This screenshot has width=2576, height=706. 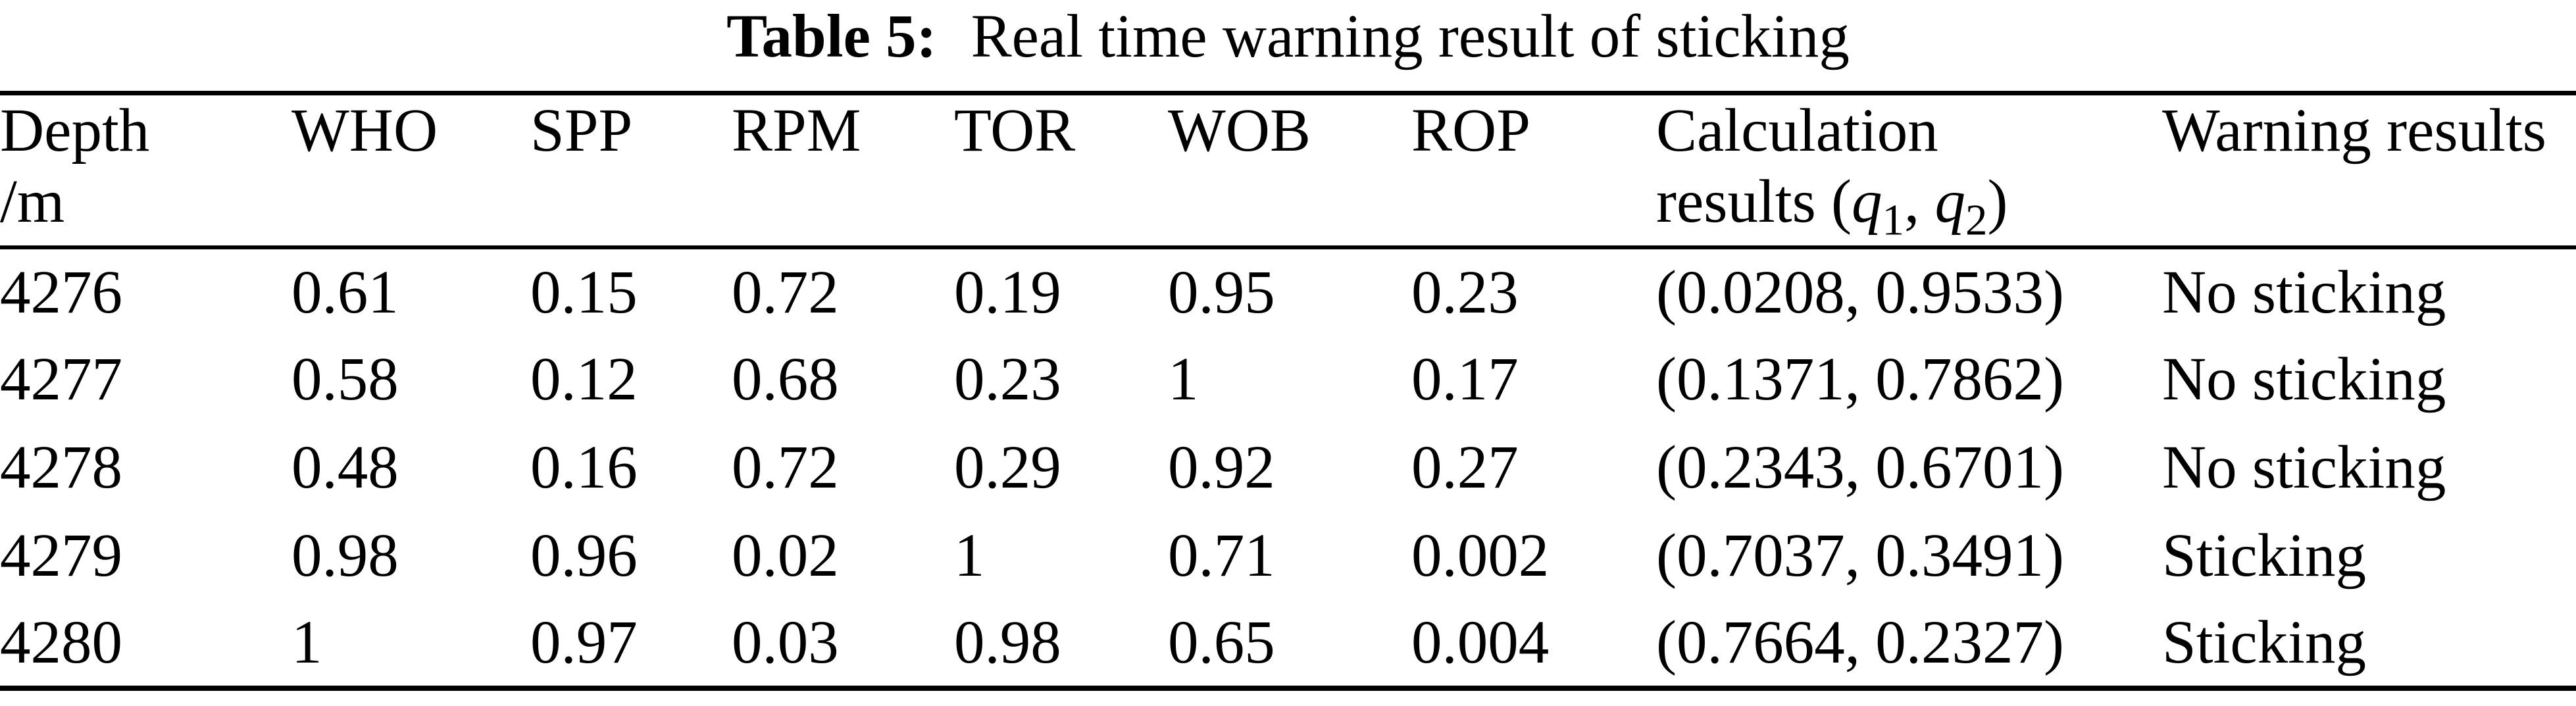 What do you see at coordinates (1221, 556) in the screenshot?
I see `cell-wob: 0.71` at bounding box center [1221, 556].